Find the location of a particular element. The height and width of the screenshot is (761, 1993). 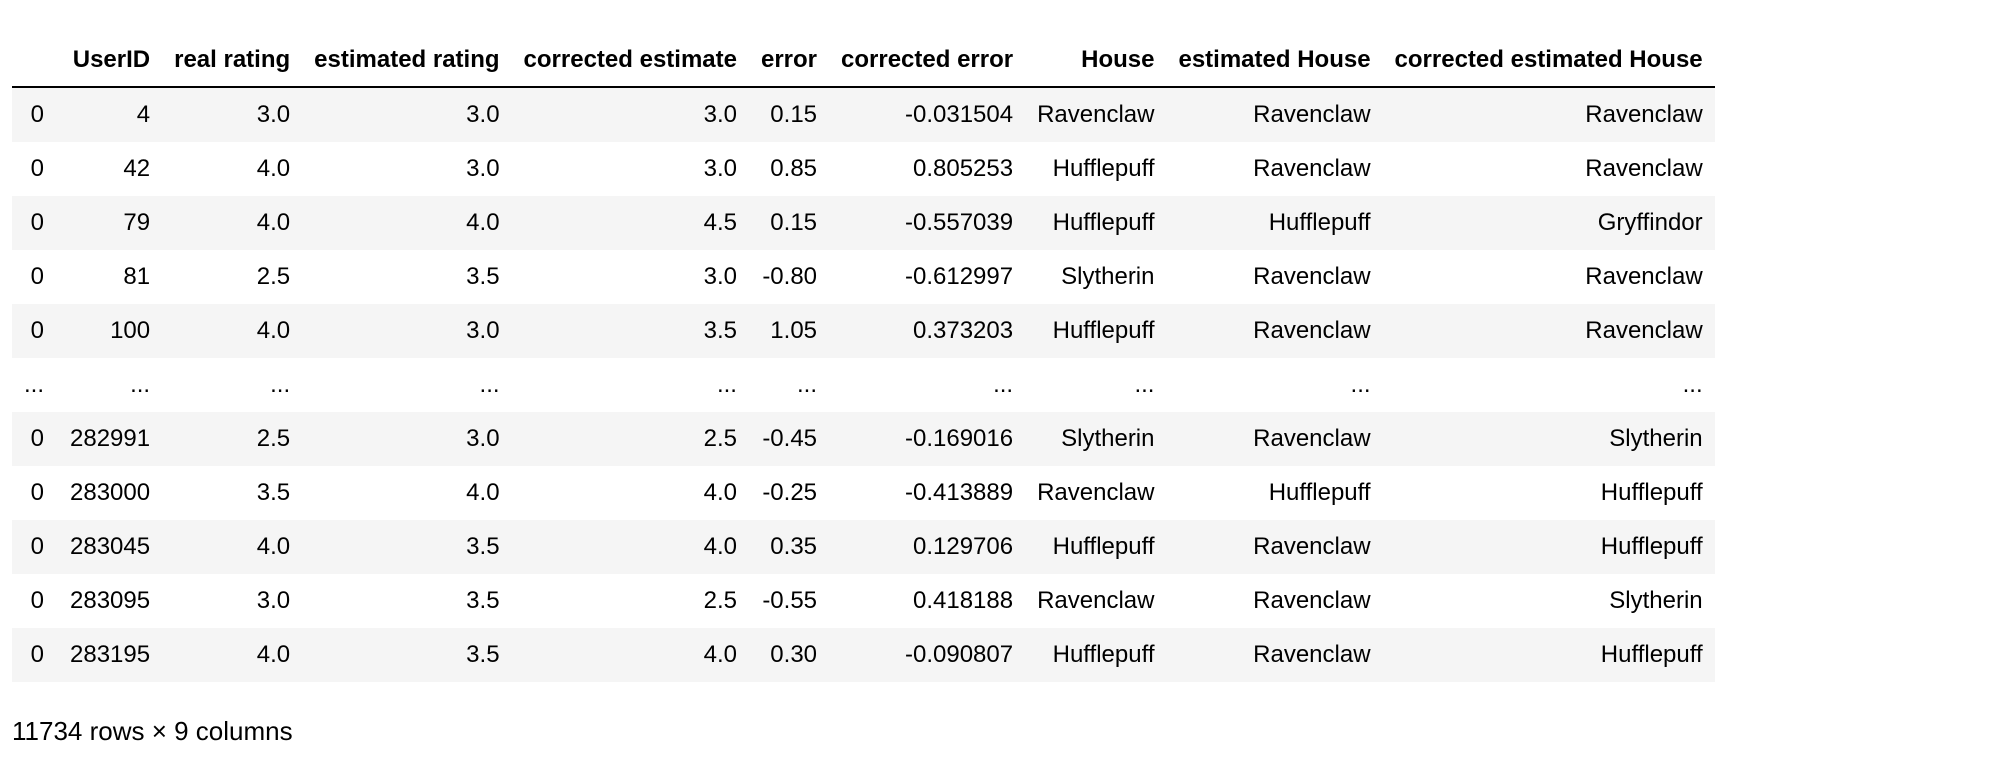

corrected-error-cell: 0.805253 is located at coordinates (963, 168).